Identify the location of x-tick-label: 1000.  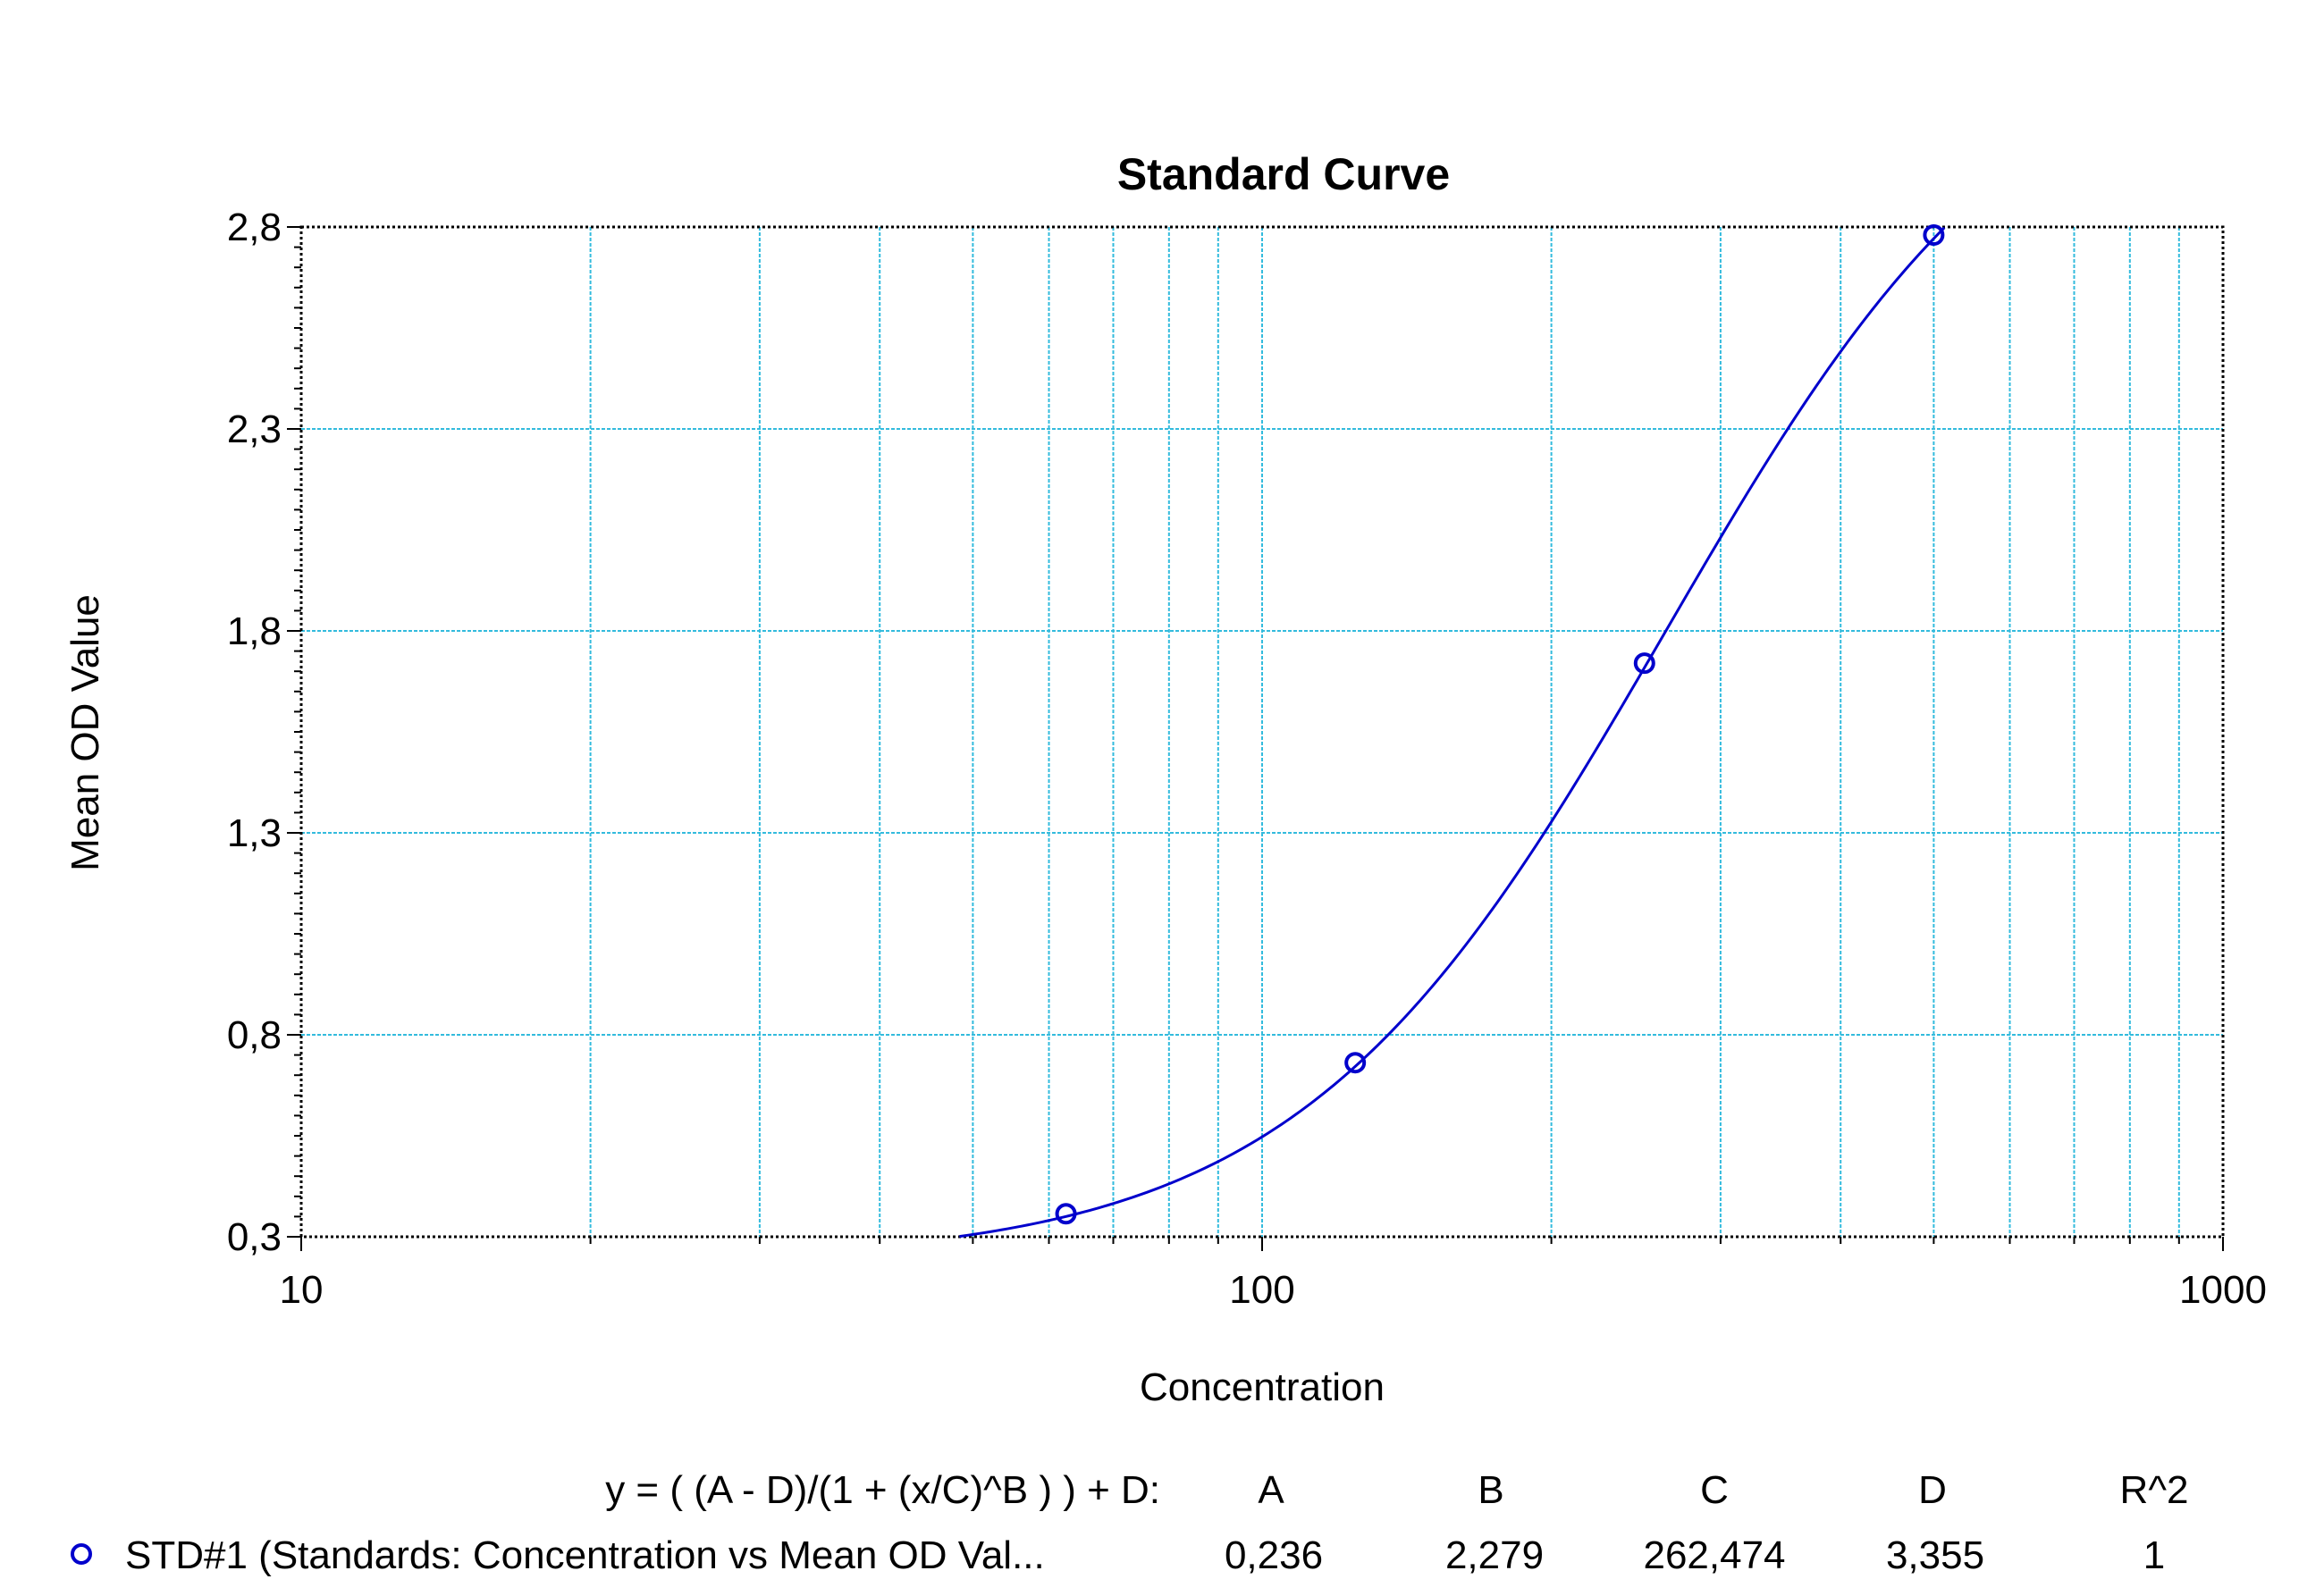
(2223, 1290).